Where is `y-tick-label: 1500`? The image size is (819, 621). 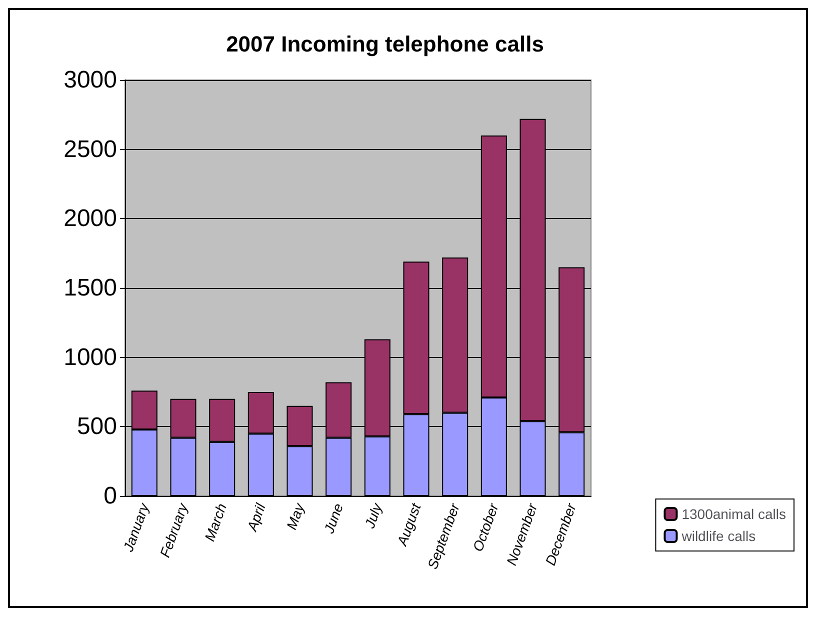 y-tick-label: 1500 is located at coordinates (90, 288).